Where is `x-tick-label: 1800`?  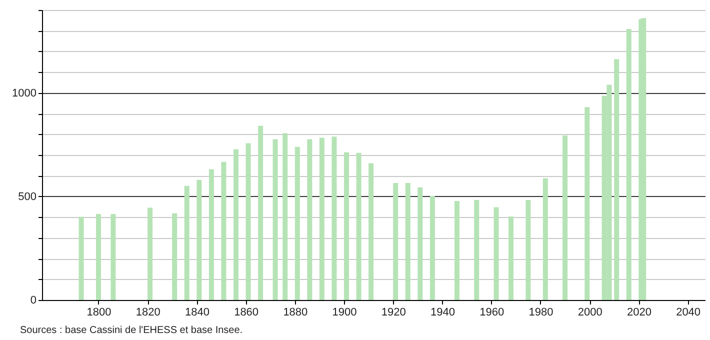
x-tick-label: 1800 is located at coordinates (99, 312).